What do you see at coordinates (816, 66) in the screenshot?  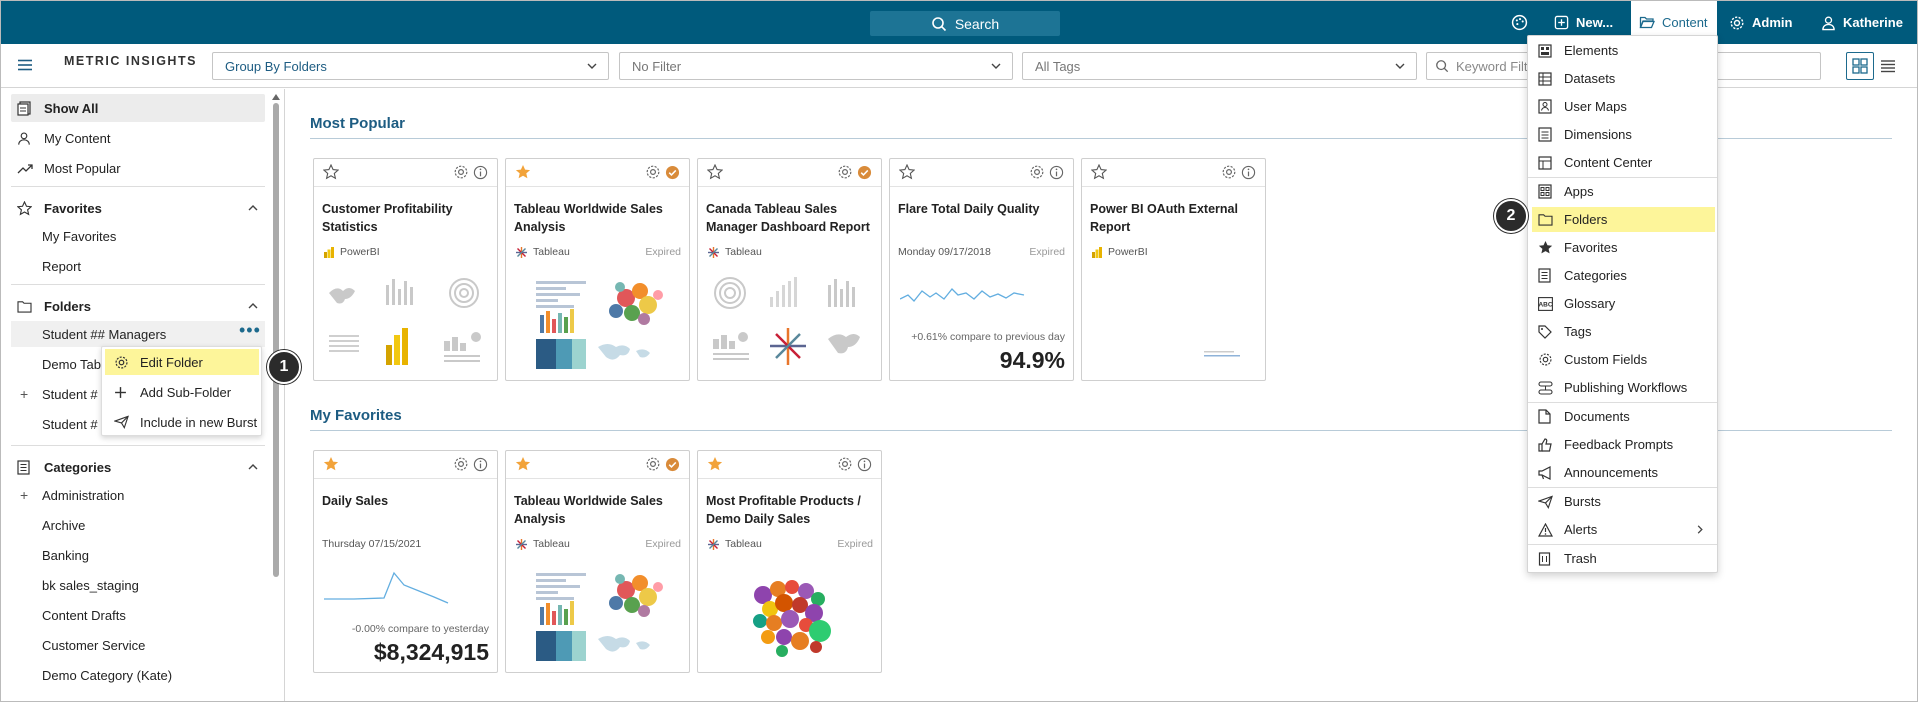 I see `filter-select: No Filter` at bounding box center [816, 66].